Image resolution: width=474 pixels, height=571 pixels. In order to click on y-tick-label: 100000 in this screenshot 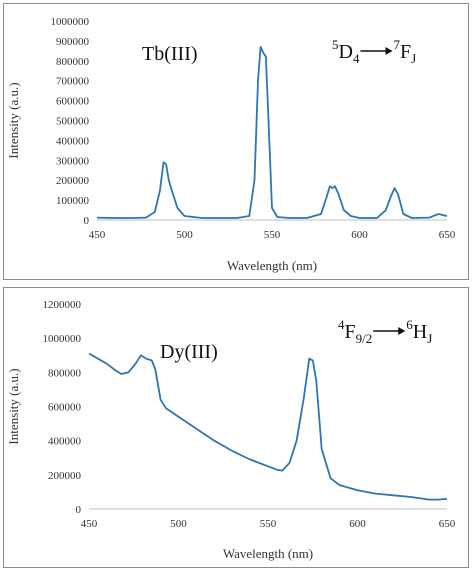, I will do `click(73, 201)`.